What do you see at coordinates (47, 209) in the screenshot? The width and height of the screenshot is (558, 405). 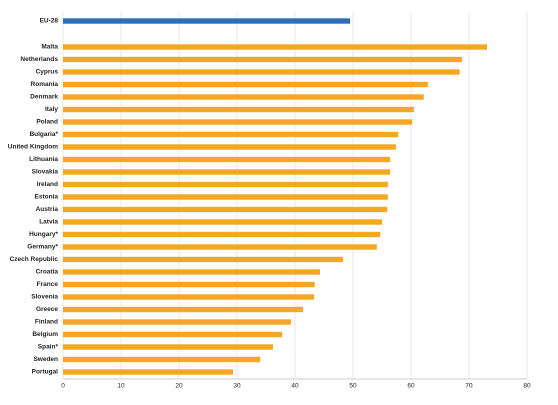 I see `y-tick-label: Austria` at bounding box center [47, 209].